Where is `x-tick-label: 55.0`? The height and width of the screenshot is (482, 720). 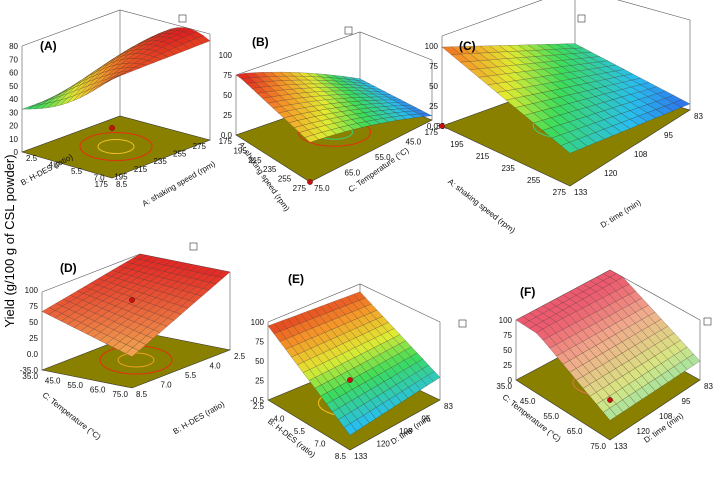
x-tick-label: 55.0 is located at coordinates (75, 385).